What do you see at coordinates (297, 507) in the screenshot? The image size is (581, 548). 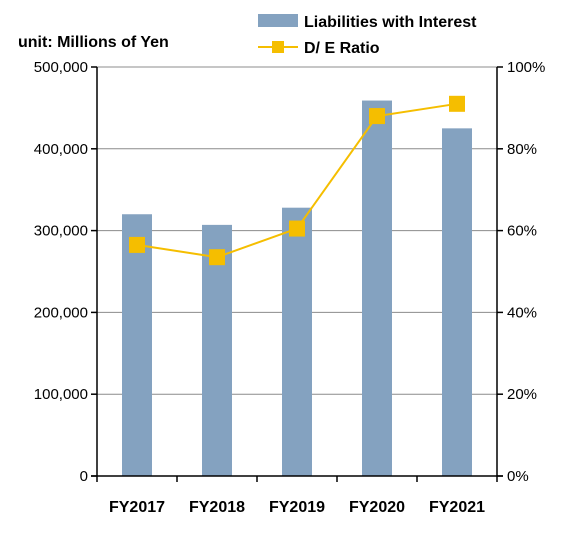 I see `category-label: FY2019` at bounding box center [297, 507].